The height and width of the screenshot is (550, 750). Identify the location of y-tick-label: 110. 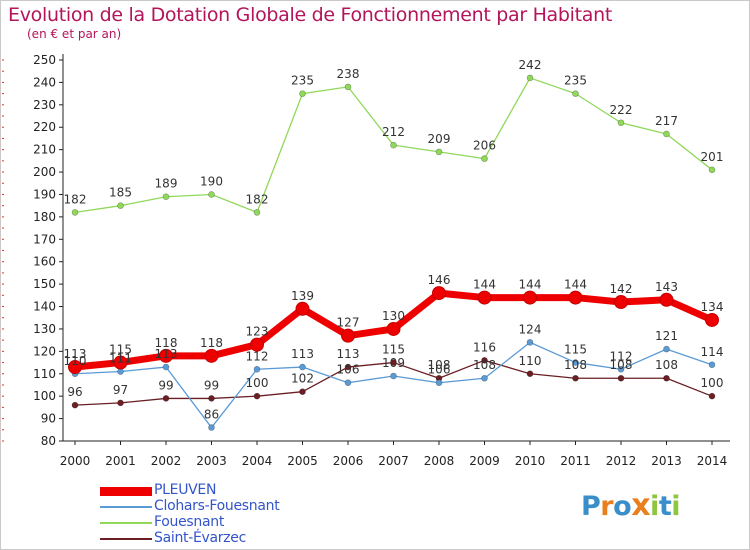
(44, 374).